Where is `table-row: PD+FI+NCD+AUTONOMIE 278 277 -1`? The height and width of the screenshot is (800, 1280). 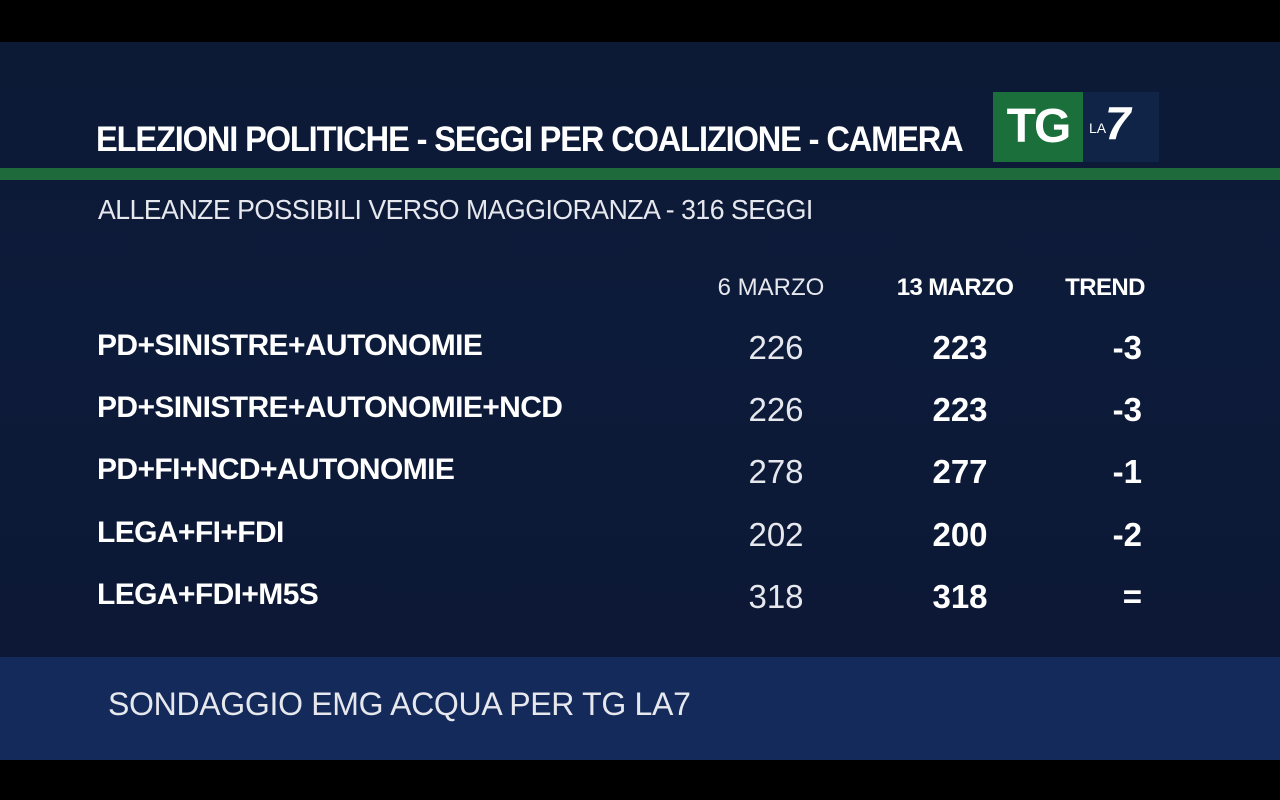
table-row: PD+FI+NCD+AUTONOMIE 278 277 -1 is located at coordinates (640, 478).